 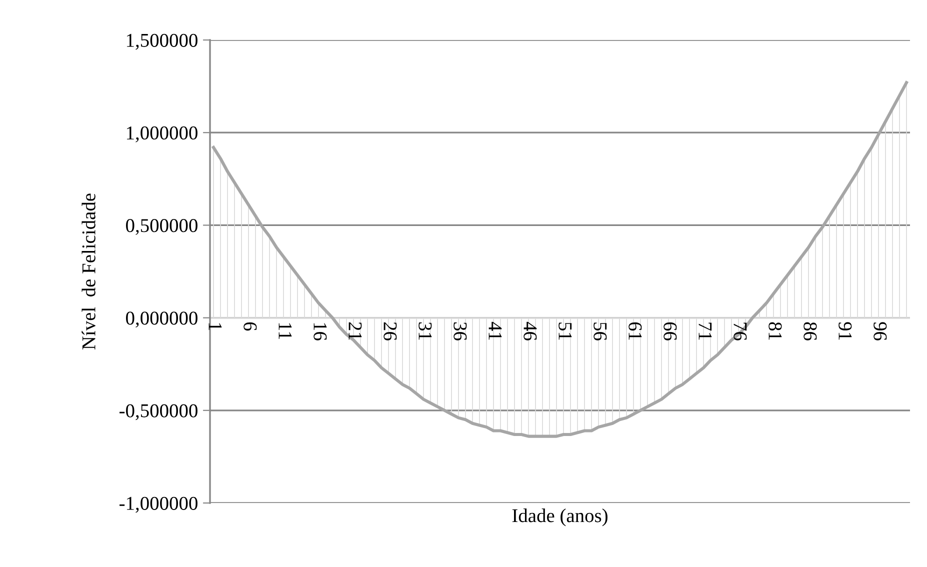 I want to click on y-tick-label: 1,000000, so click(x=162, y=134).